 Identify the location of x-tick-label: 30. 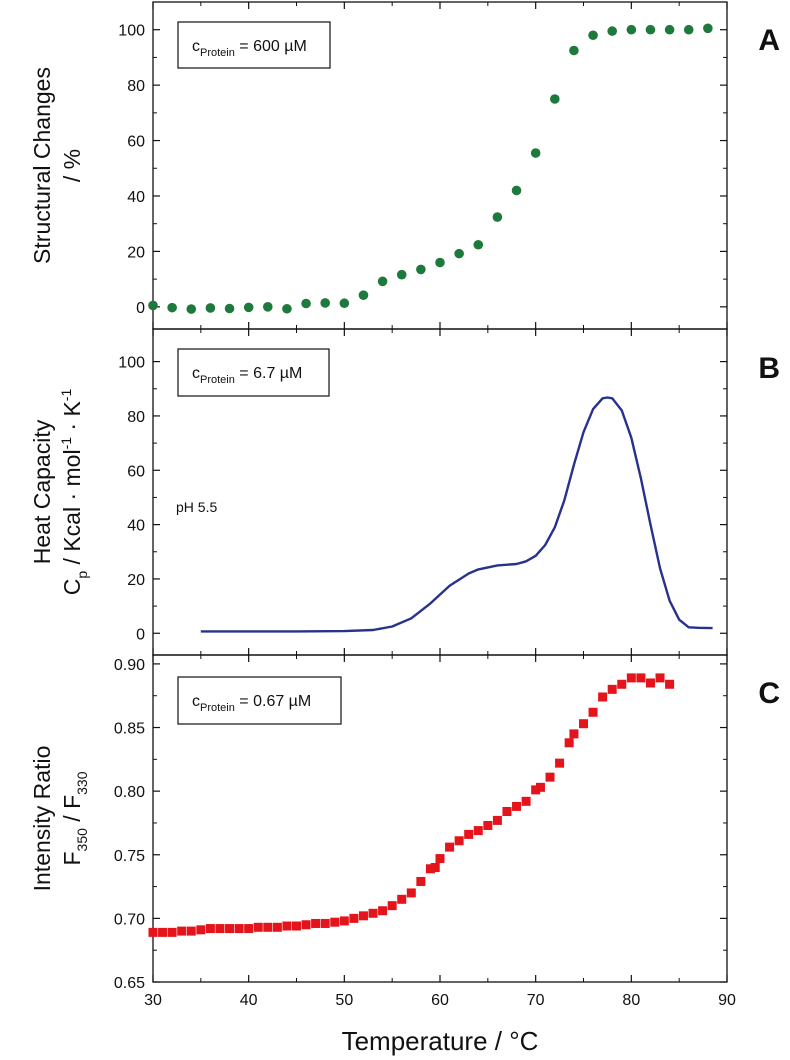
(153, 1000).